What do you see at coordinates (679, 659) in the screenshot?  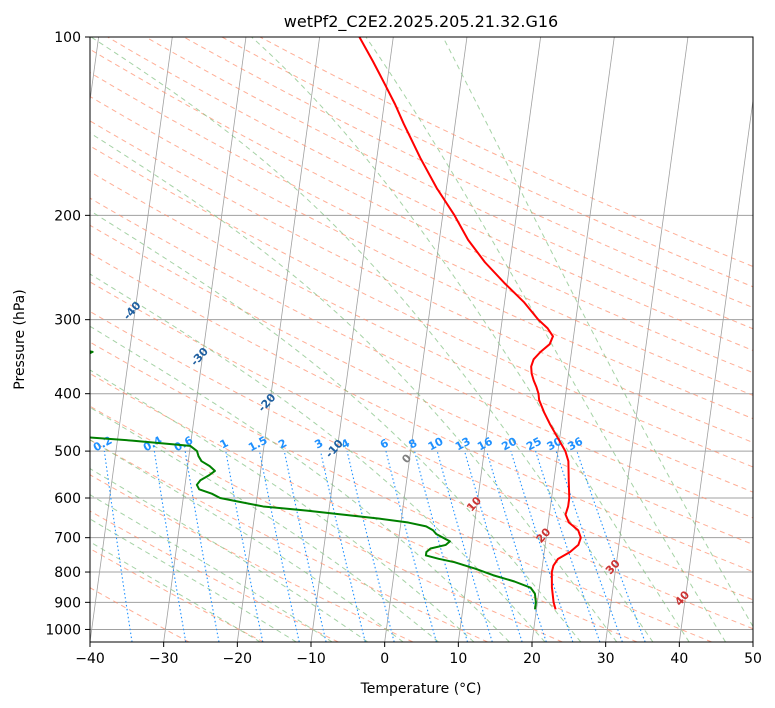 I see `x-tick-label: 40` at bounding box center [679, 659].